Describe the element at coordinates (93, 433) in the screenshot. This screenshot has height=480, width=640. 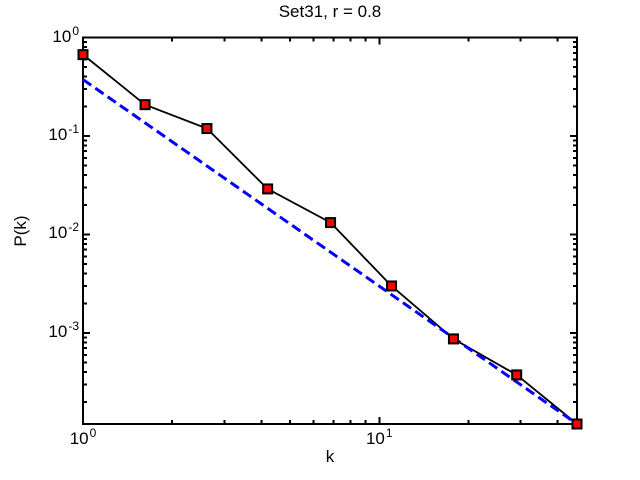
I see `x-tick-exponent: 0` at that location.